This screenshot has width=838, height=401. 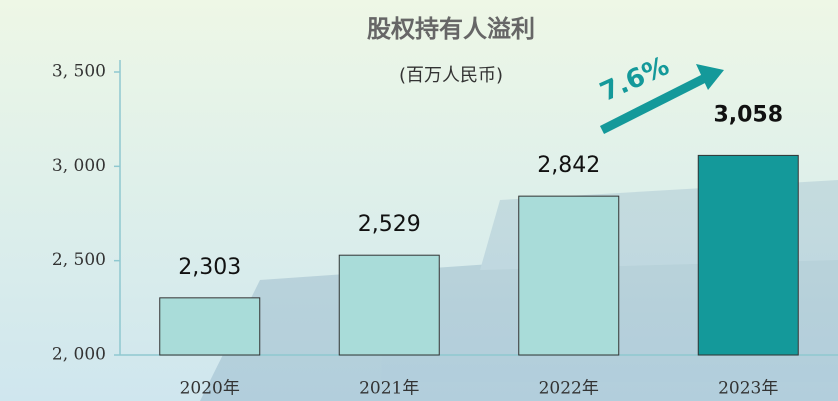 I want to click on chart-subtitle: (百万人民币), so click(x=451, y=75).